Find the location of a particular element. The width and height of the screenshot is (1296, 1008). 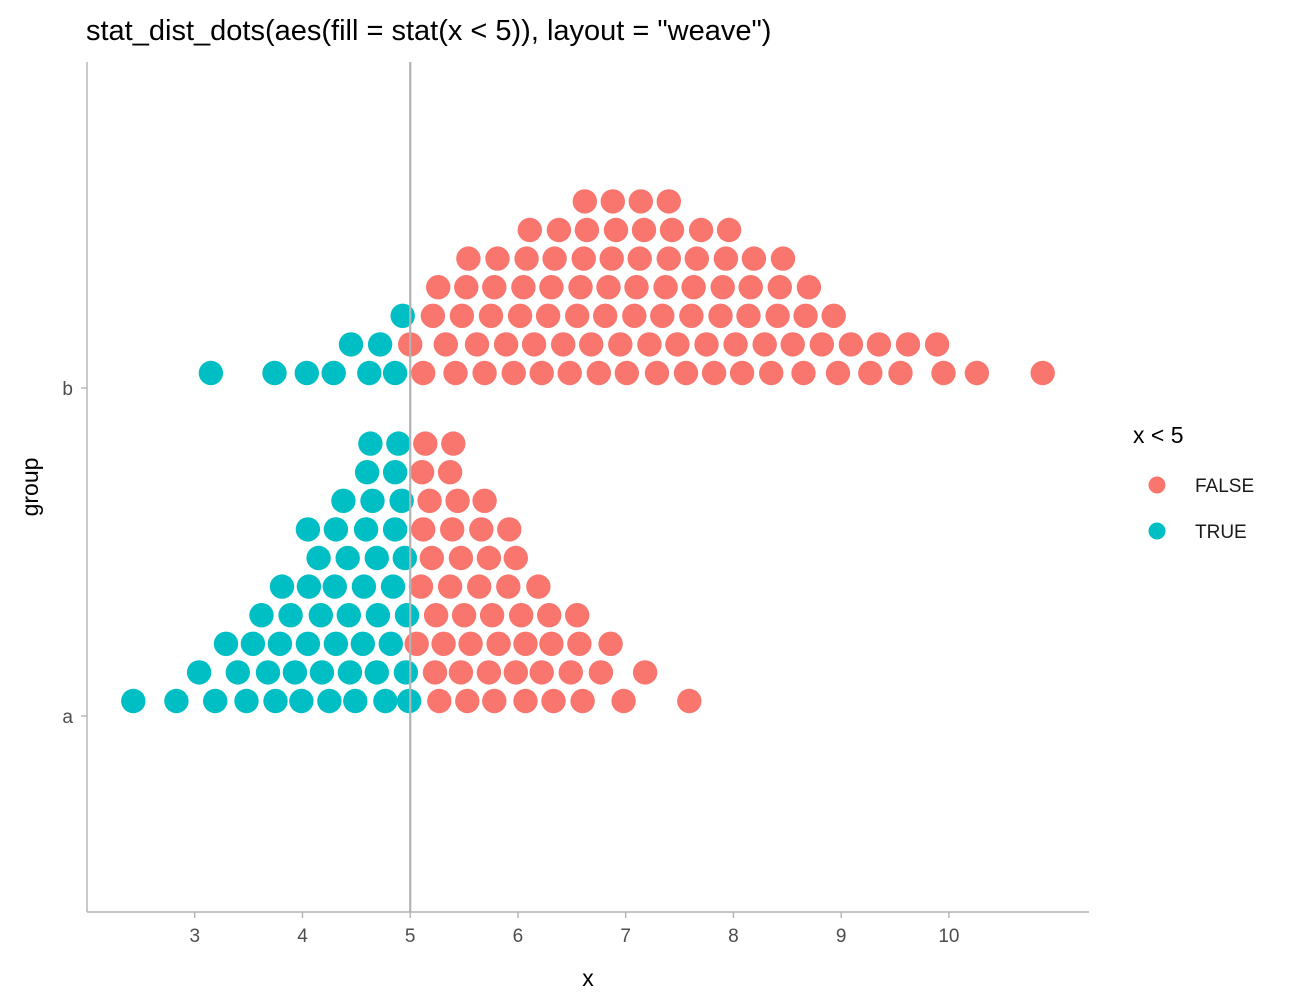

x-tick-label-7: 7 is located at coordinates (625, 936).